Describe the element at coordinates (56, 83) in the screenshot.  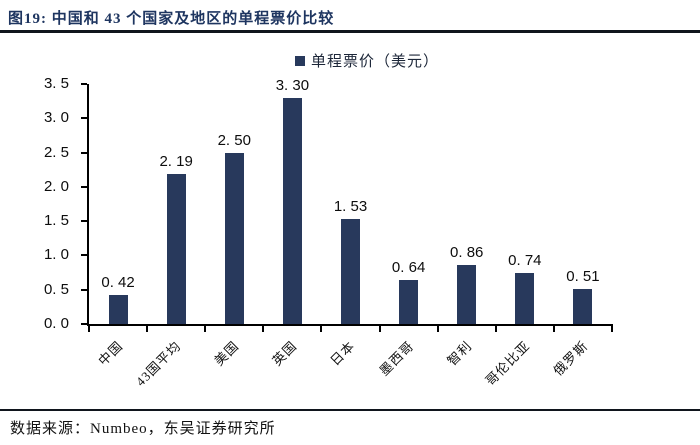
I see `y-axis-tick-label: 3. 5` at that location.